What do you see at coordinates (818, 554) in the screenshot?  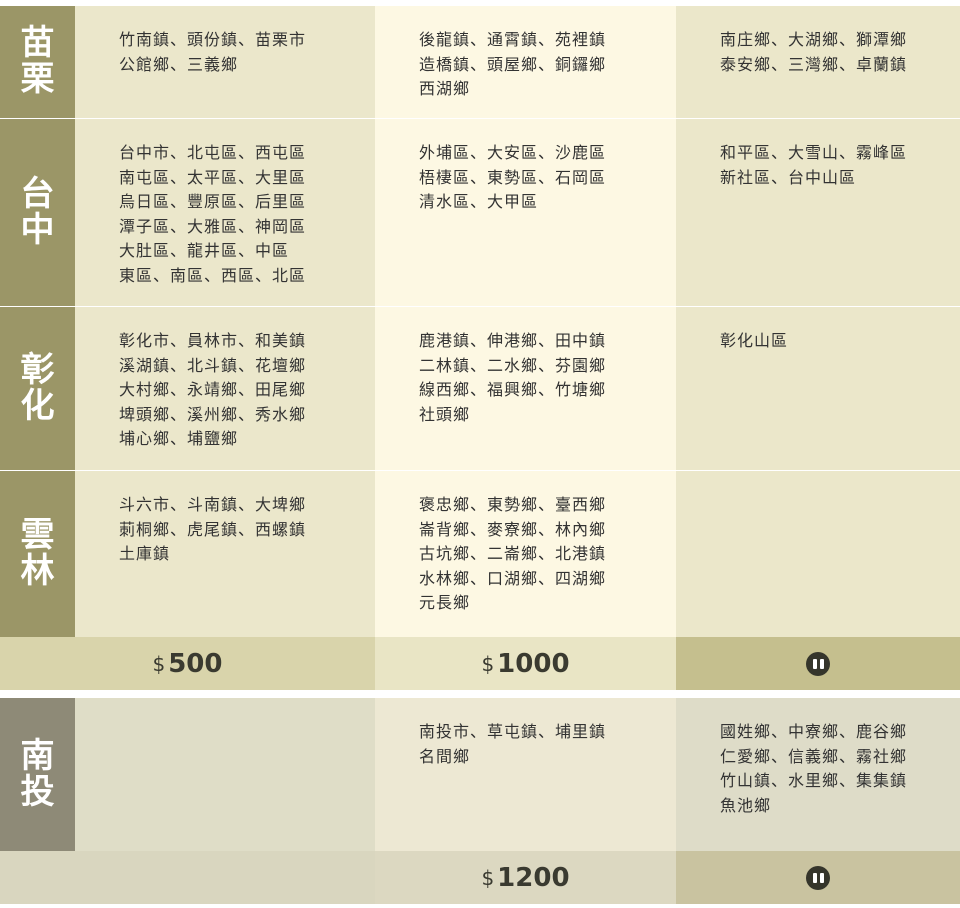 I see `town-list-c3` at bounding box center [818, 554].